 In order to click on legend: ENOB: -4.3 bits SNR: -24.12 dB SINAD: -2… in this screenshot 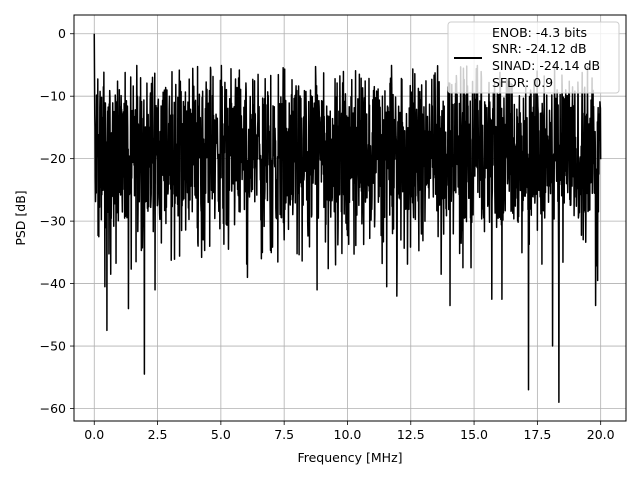, I will do `click(533, 57)`.